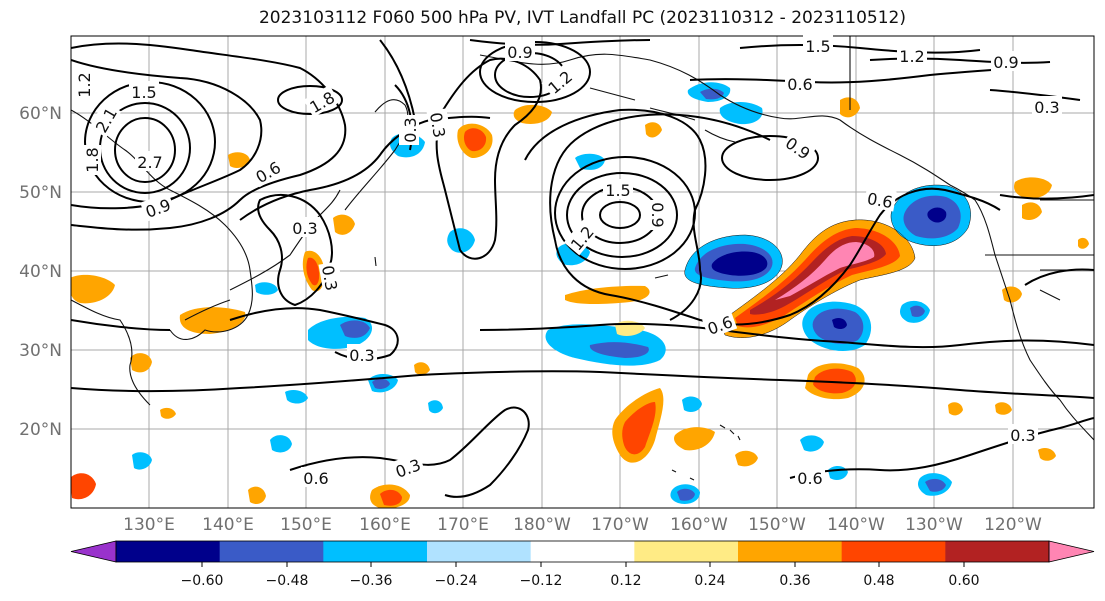 The height and width of the screenshot is (601, 1105). Describe the element at coordinates (306, 525) in the screenshot. I see `lon-tick-label: 150°E` at that location.